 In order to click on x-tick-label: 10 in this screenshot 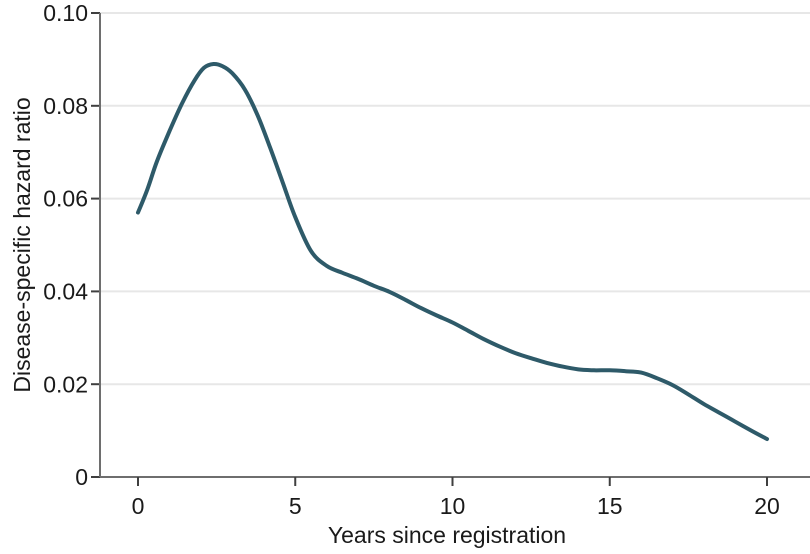, I will do `click(453, 506)`.